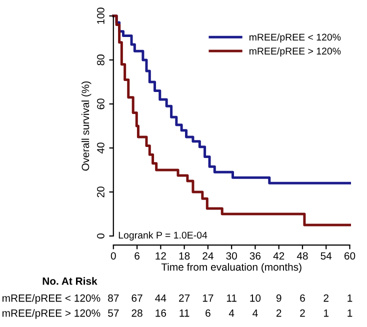 The image size is (367, 327). What do you see at coordinates (100, 148) in the screenshot?
I see `y-tick-label: 40` at bounding box center [100, 148].